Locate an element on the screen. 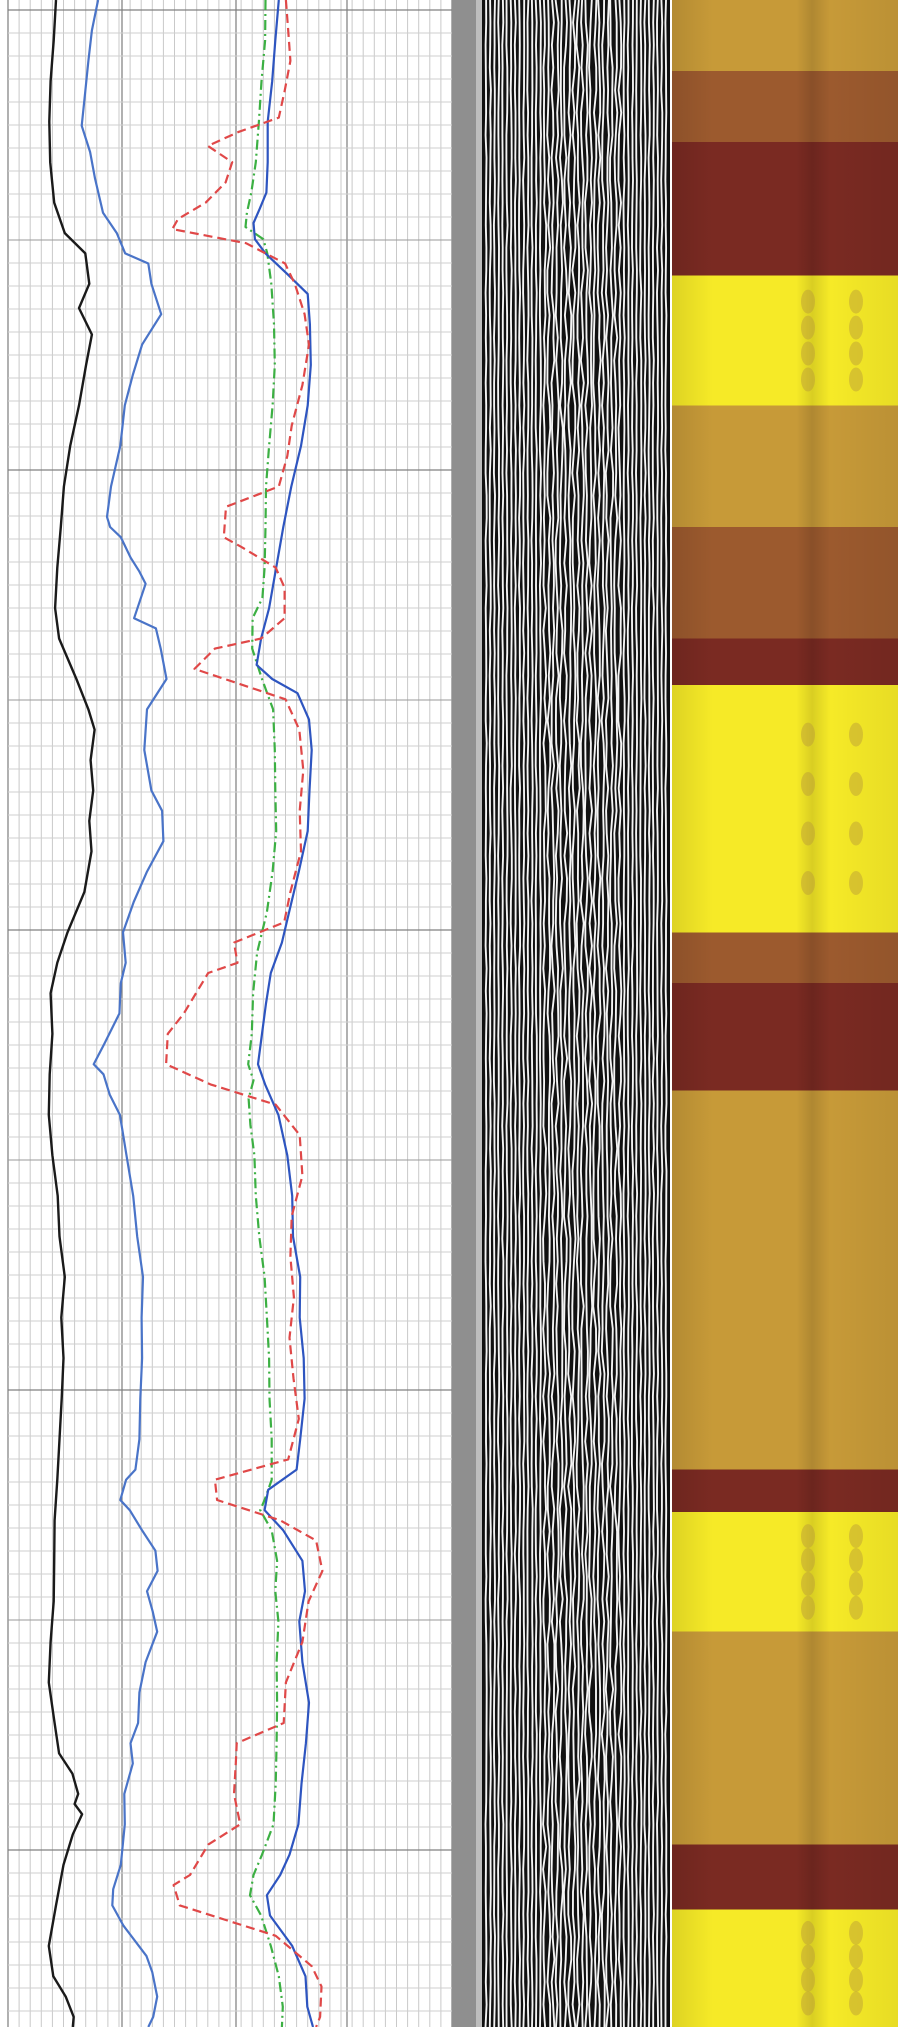 Image resolution: width=898 pixels, height=2027 pixels. color-track-spots is located at coordinates (832, 1152).